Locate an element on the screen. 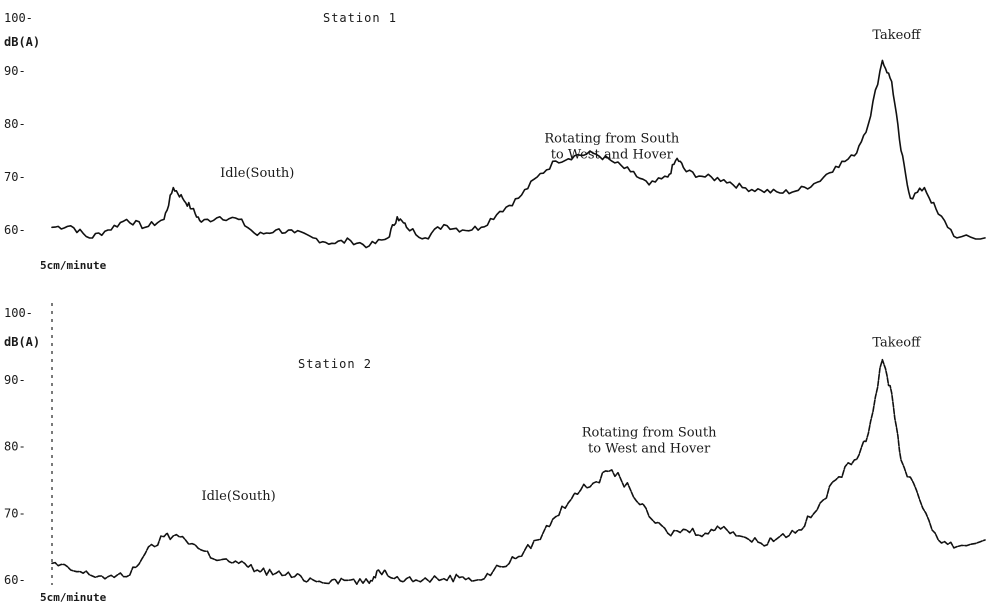  station-2-y-tick-80: 80- is located at coordinates (15, 447).